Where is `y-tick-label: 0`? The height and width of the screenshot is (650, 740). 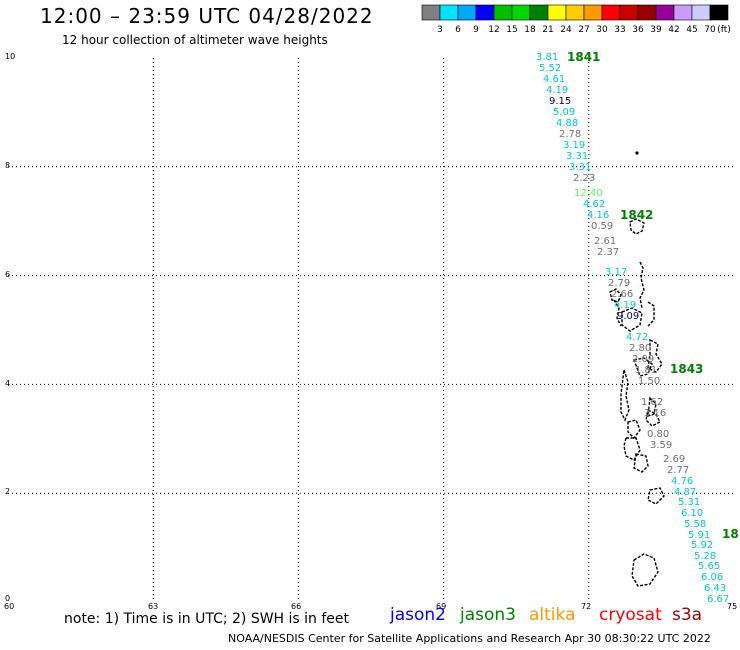 y-tick-label: 0 is located at coordinates (8, 598).